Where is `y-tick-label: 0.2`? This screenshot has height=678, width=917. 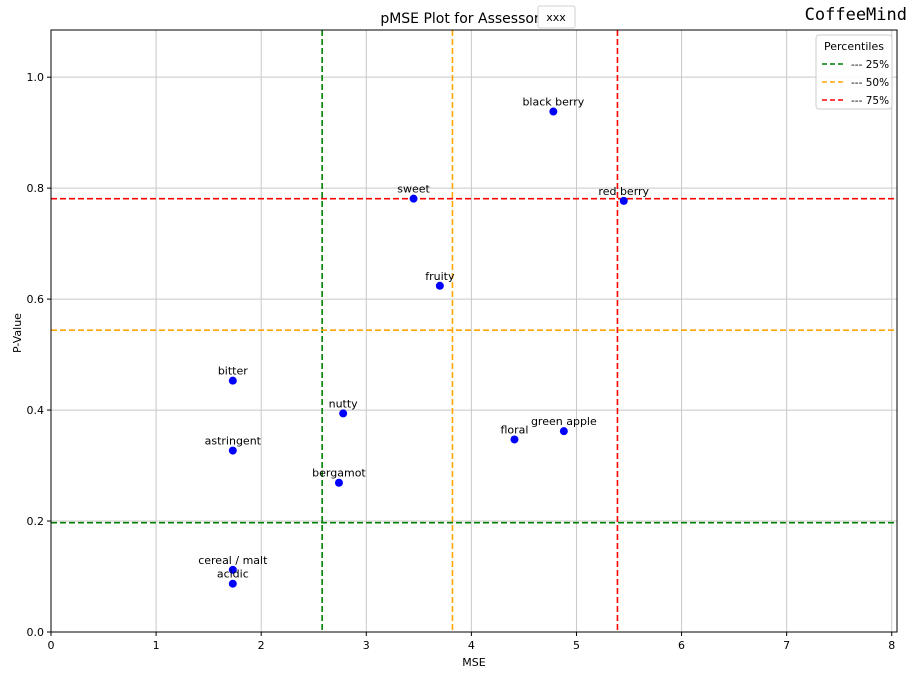 y-tick-label: 0.2 is located at coordinates (36, 521).